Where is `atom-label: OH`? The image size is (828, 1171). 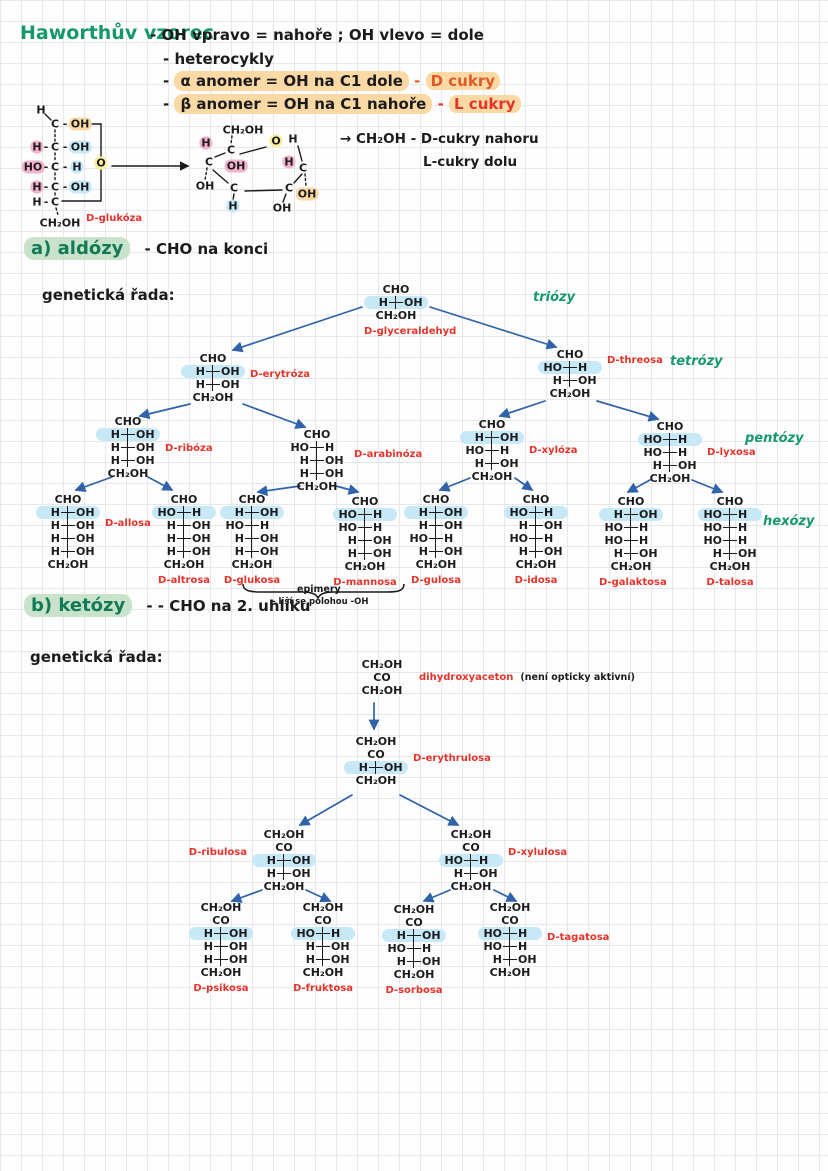
atom-label: OH is located at coordinates (80, 187).